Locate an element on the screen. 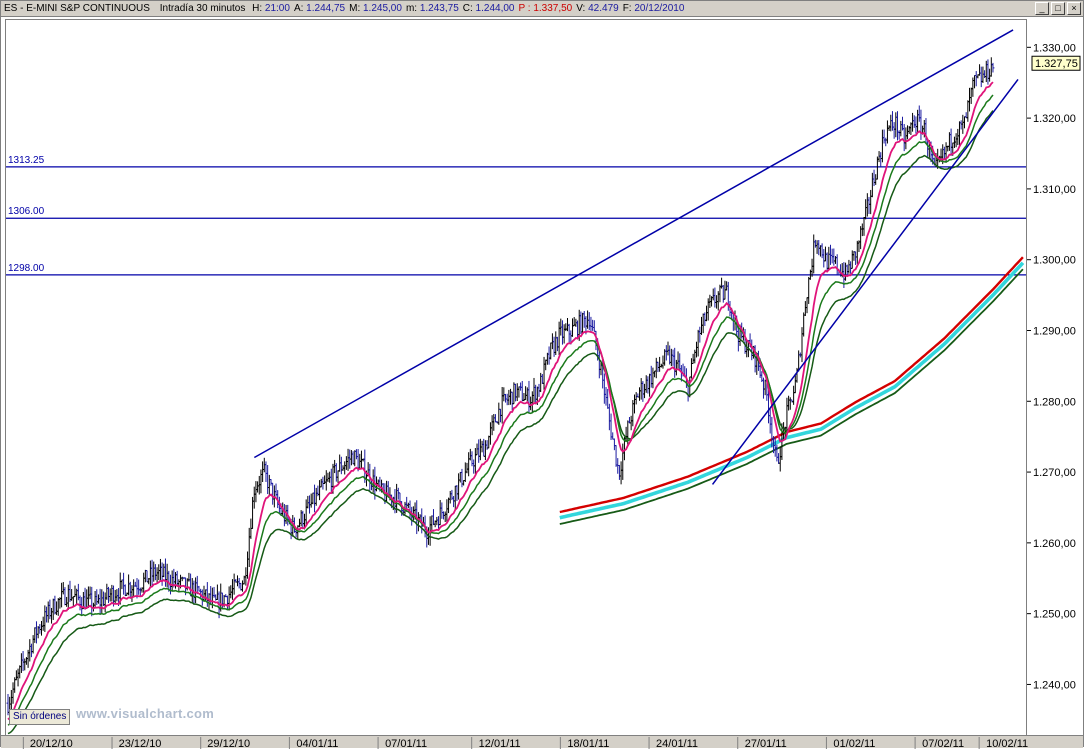  y-tick-label: 1.250,00 is located at coordinates (1054, 615).